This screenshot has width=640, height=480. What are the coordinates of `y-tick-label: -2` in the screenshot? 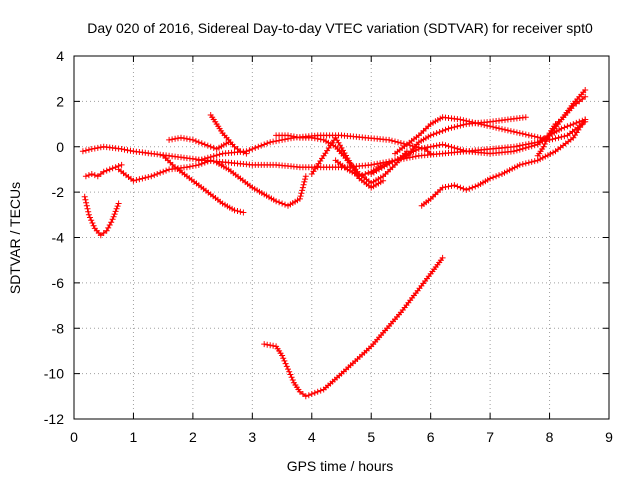 It's located at (58, 192).